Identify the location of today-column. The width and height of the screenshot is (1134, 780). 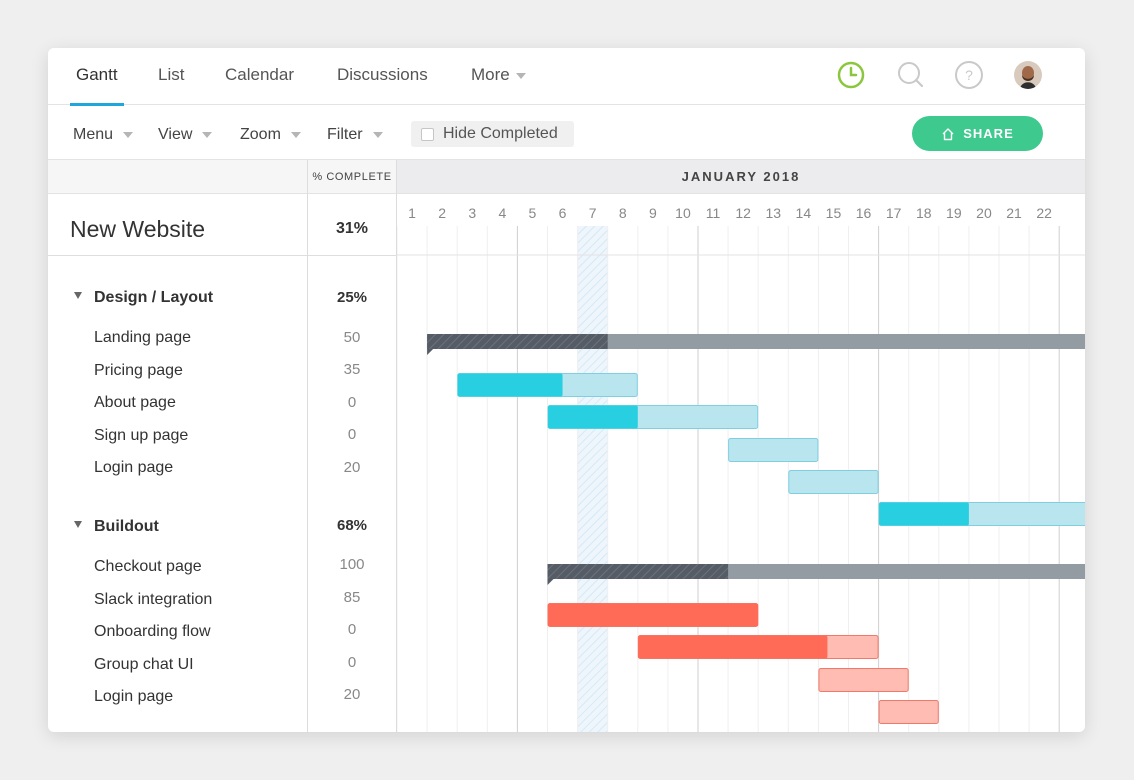
(592, 479).